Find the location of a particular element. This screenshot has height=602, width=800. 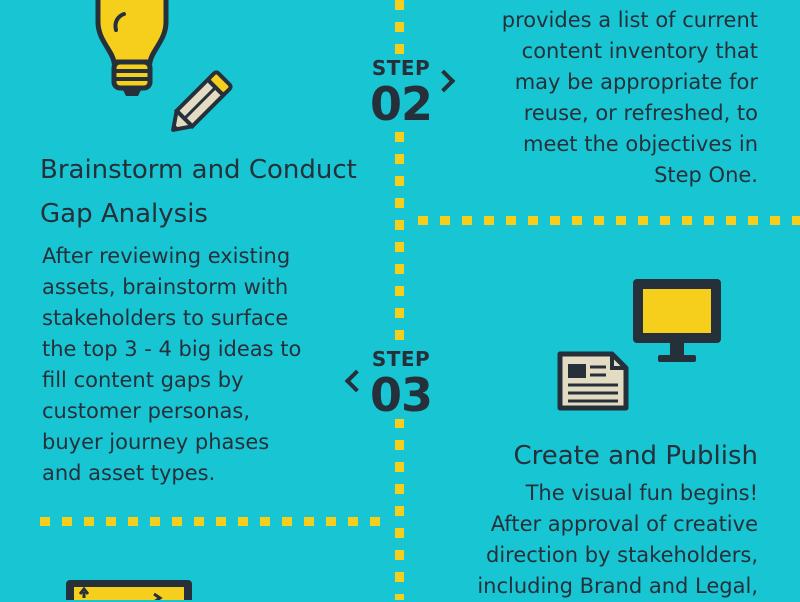

step-02-body-line: content inventory that is located at coordinates (639, 51).